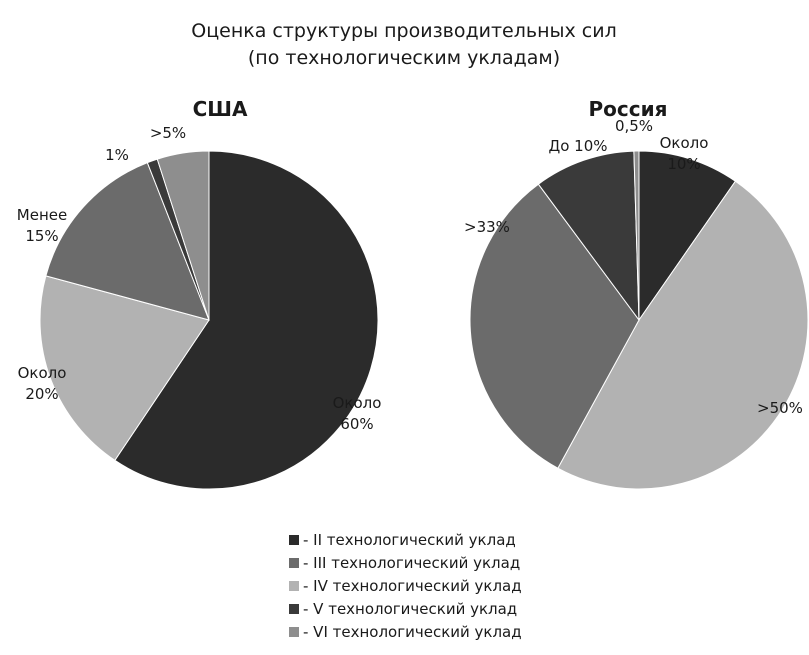 Image resolution: width=809 pixels, height=655 pixels. I want to click on legend-swatch-iii, so click(294, 562).